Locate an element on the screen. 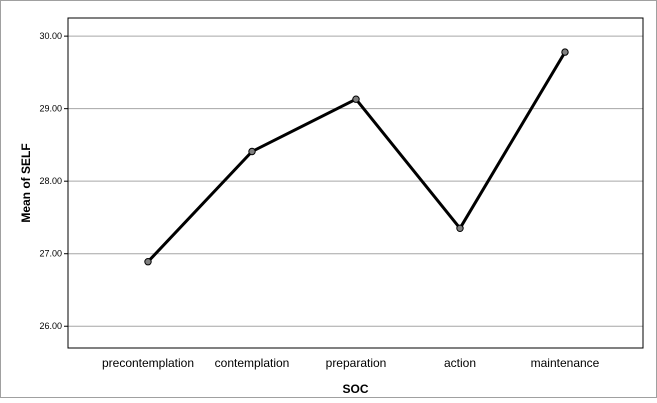 Image resolution: width=657 pixels, height=403 pixels. y-tick-label: 29.00 is located at coordinates (50, 109).